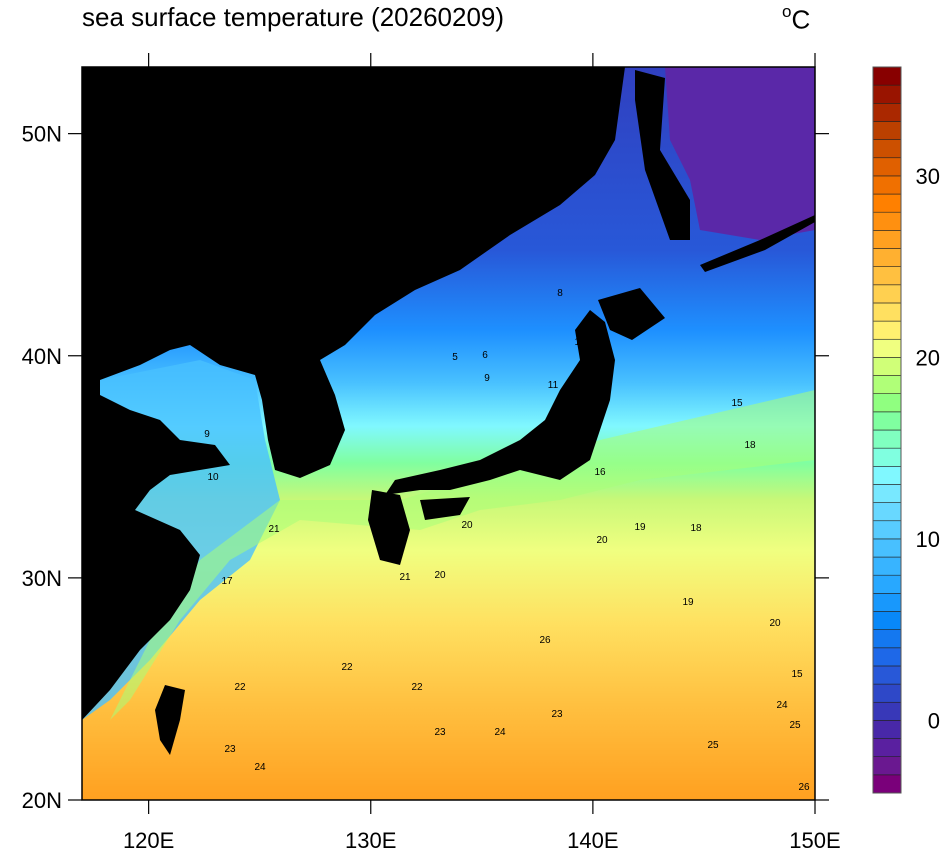 The height and width of the screenshot is (858, 941). I want to click on unit-label: oC, so click(796, 19).